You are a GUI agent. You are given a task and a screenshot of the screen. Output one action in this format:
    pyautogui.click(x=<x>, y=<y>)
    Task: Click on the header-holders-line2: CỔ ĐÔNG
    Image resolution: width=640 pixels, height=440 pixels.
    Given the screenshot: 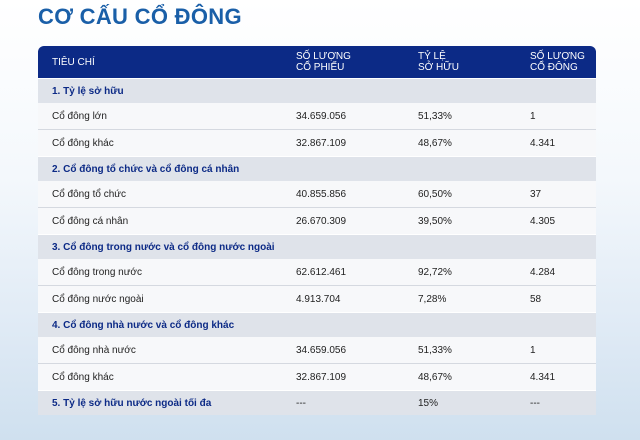 What is the action you would take?
    pyautogui.click(x=554, y=67)
    